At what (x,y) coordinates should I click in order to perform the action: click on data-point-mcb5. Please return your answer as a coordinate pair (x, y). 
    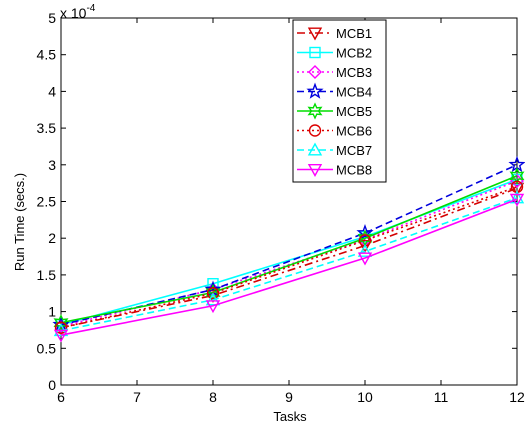
    Looking at the image, I should click on (517, 176).